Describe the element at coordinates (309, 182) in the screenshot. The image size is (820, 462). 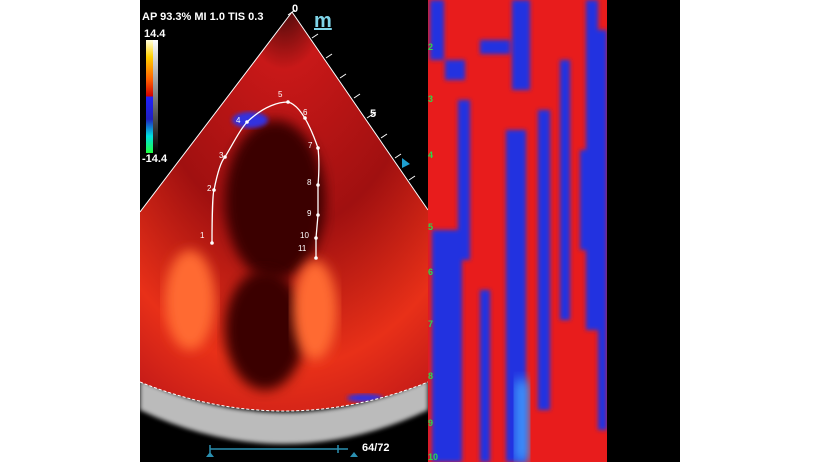
I see `tracking-point-label: 8` at that location.